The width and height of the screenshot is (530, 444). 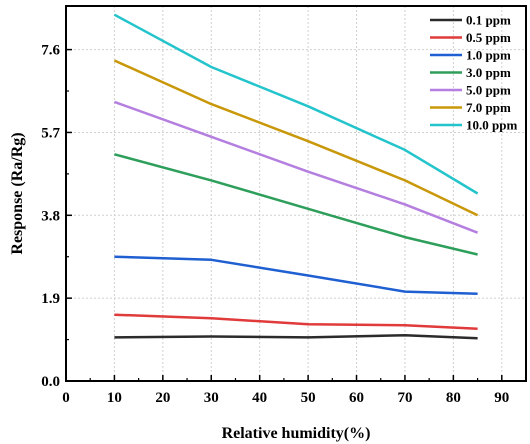 What do you see at coordinates (491, 125) in the screenshot?
I see `legend-label: 10.0 ppm` at bounding box center [491, 125].